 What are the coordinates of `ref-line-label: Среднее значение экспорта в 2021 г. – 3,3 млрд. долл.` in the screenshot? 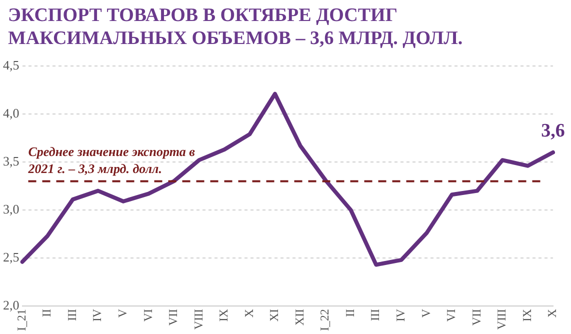 It's located at (111, 160).